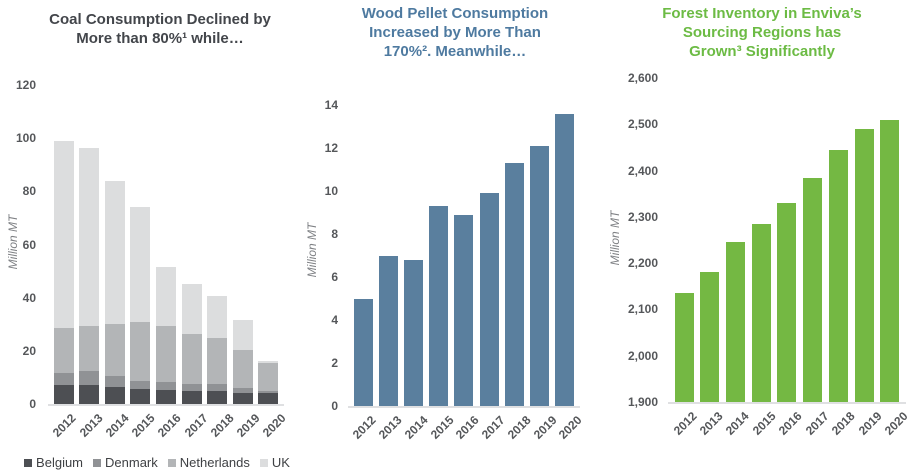 This screenshot has height=476, width=914. Describe the element at coordinates (268, 376) in the screenshot. I see `segment-netherlands-2020` at that location.